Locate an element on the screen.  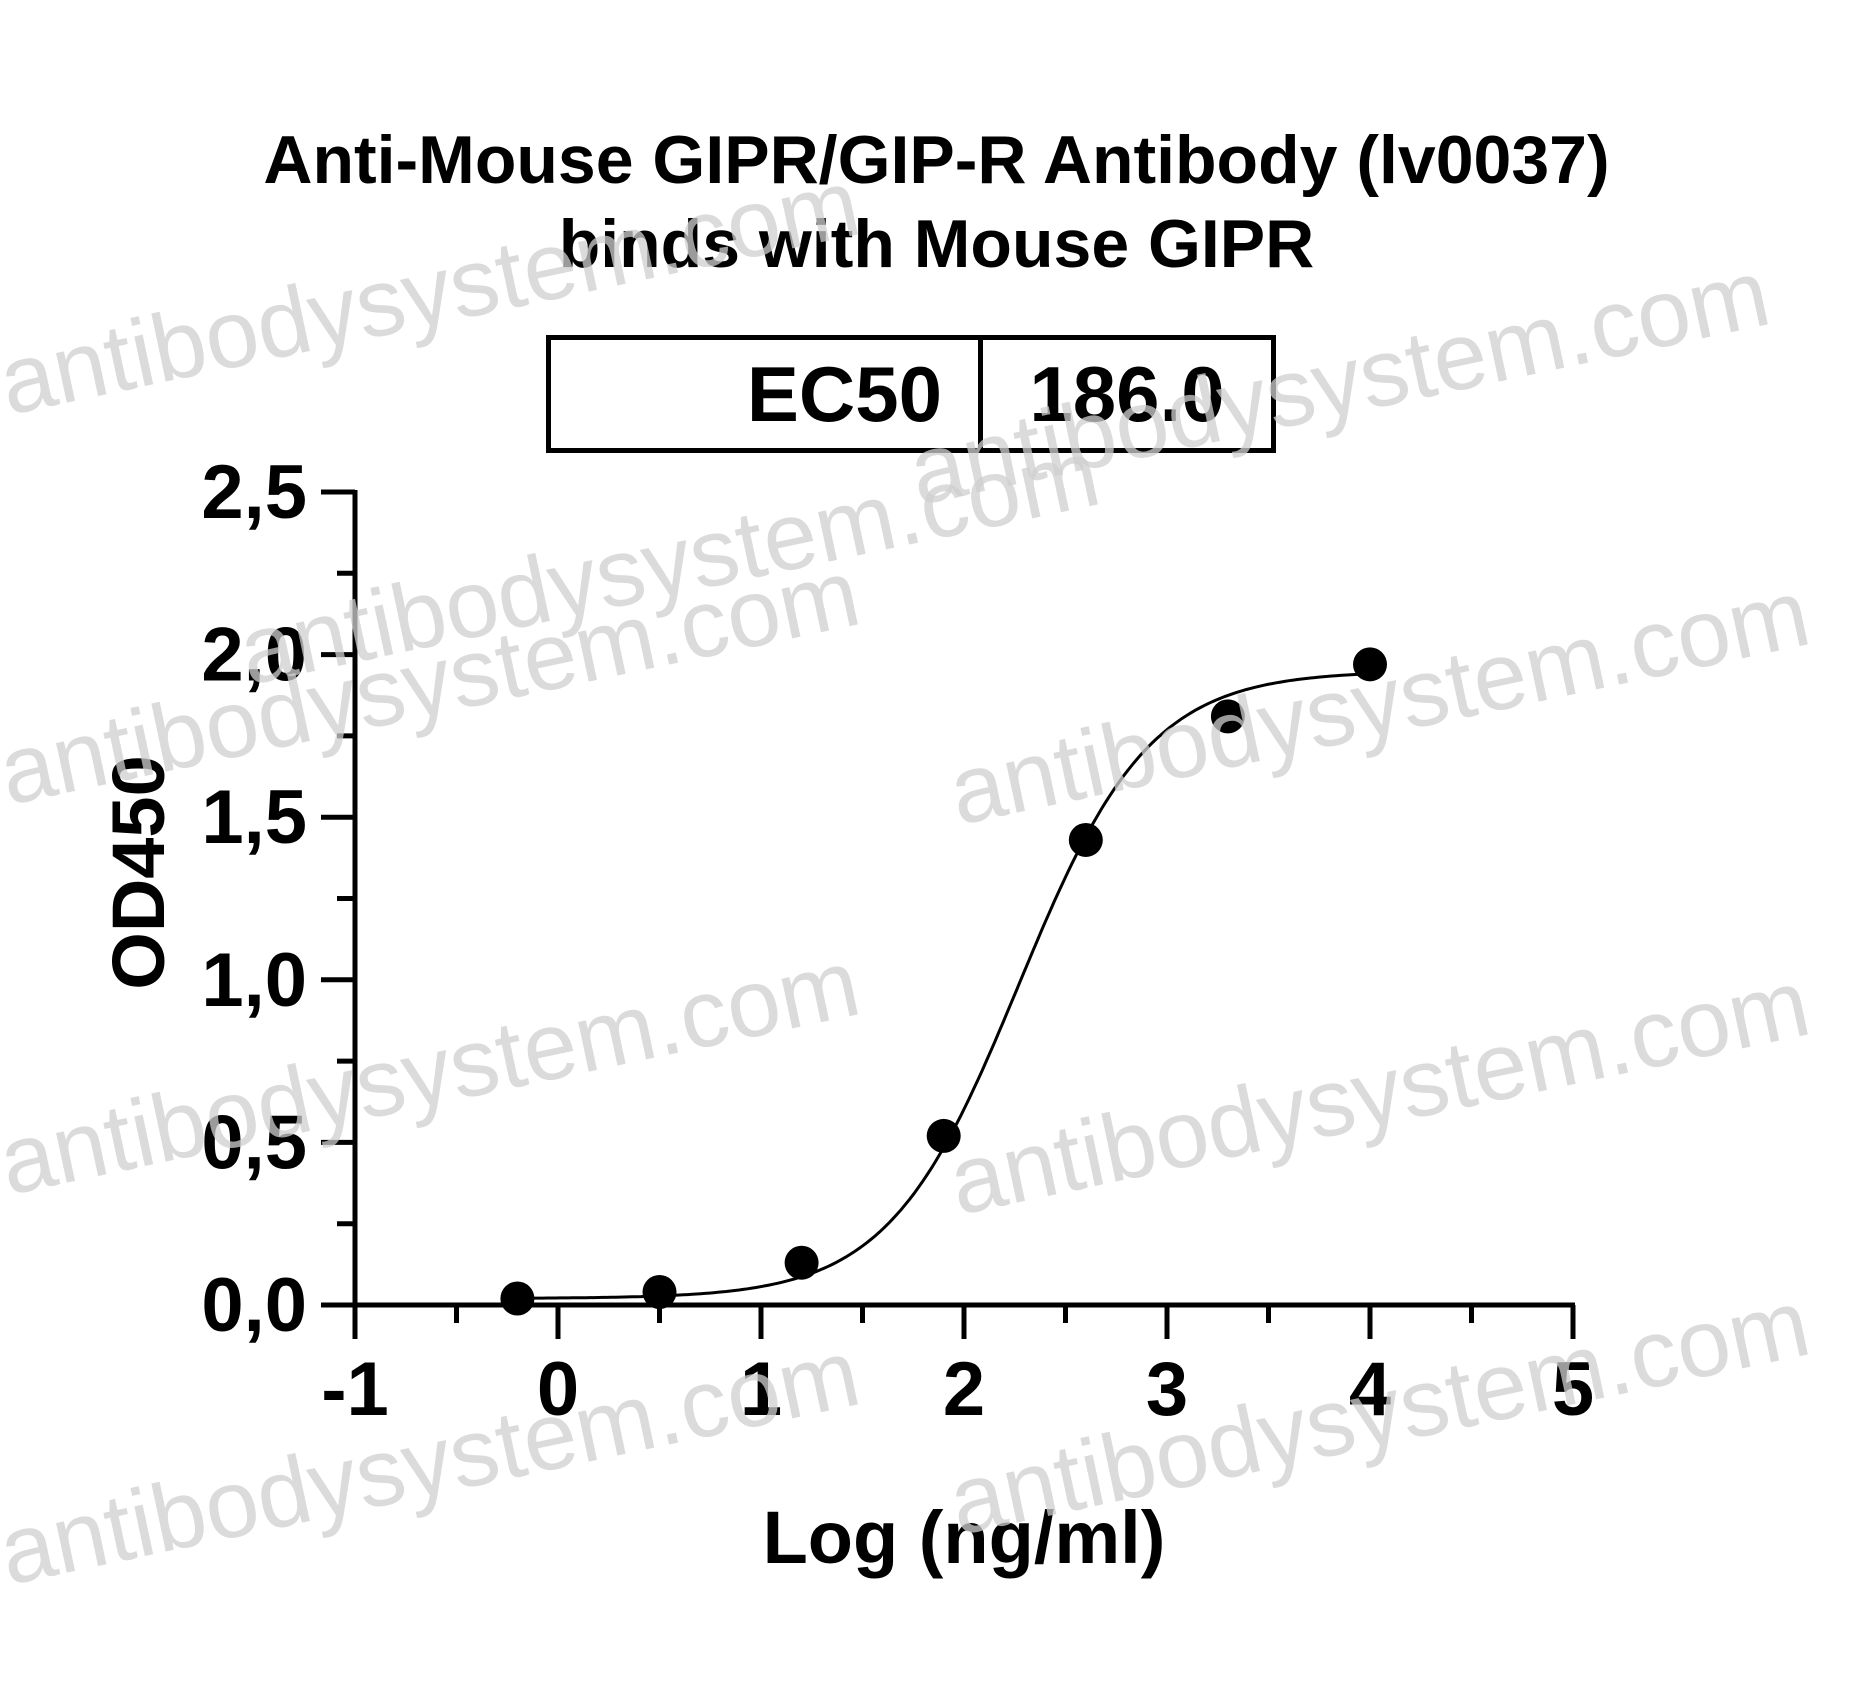
x-tick-label: 1 is located at coordinates (761, 1389).